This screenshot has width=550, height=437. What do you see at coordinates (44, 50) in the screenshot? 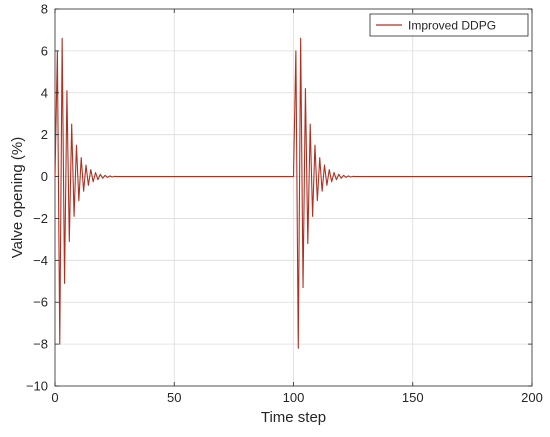
I see `y-tick-label: 6` at bounding box center [44, 50].